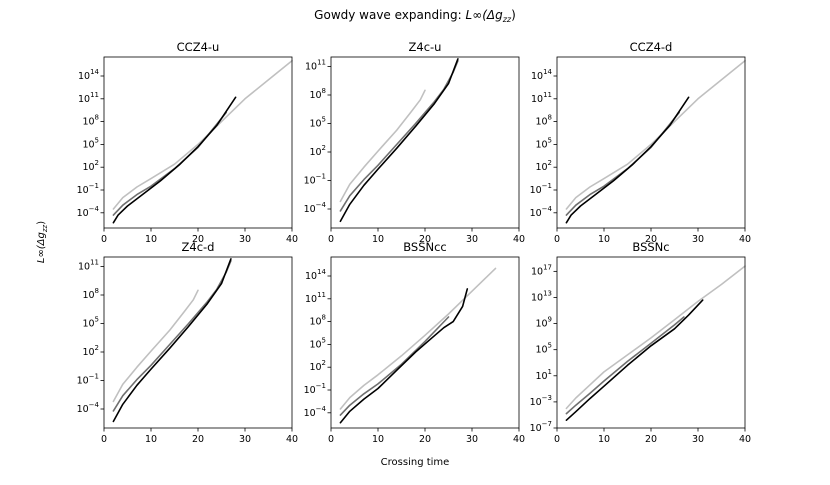 The width and height of the screenshot is (830, 485). What do you see at coordinates (541, 296) in the screenshot?
I see `y-tick-label: 10¹³` at bounding box center [541, 296].